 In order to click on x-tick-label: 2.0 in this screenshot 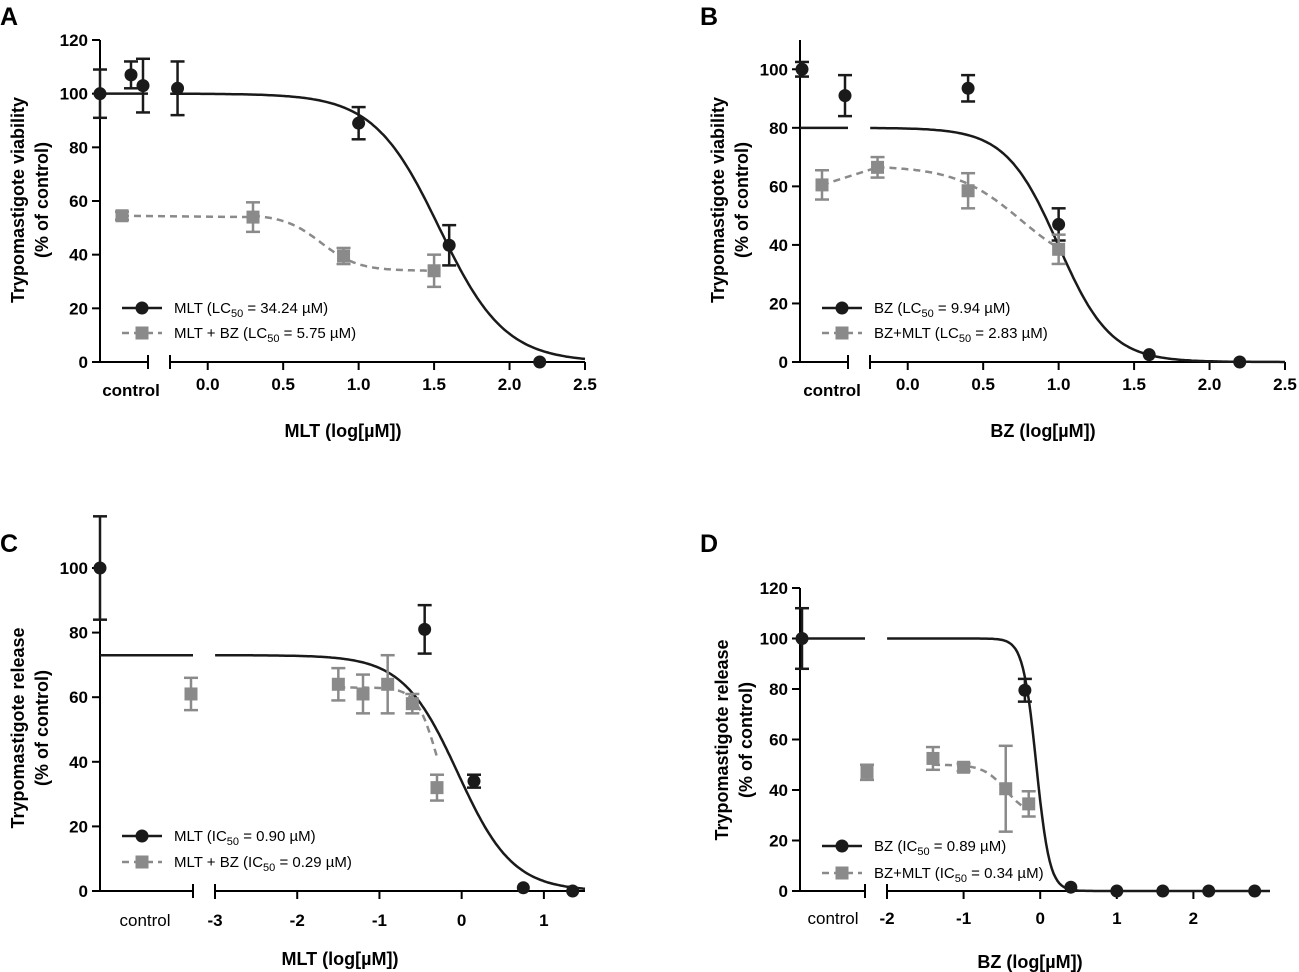, I will do `click(510, 384)`.